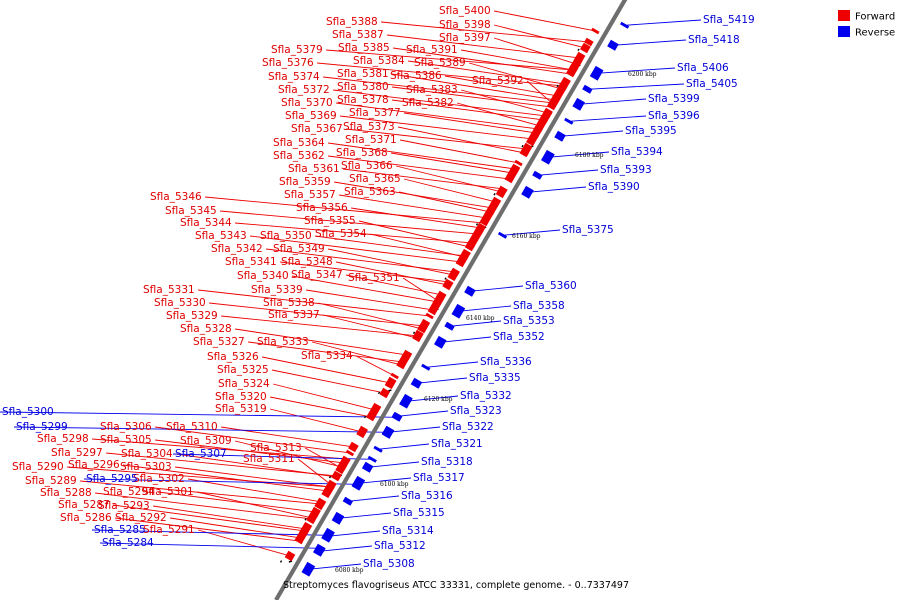 The width and height of the screenshot is (900, 600). I want to click on forward-gene-label: Sfla_5385, so click(364, 48).